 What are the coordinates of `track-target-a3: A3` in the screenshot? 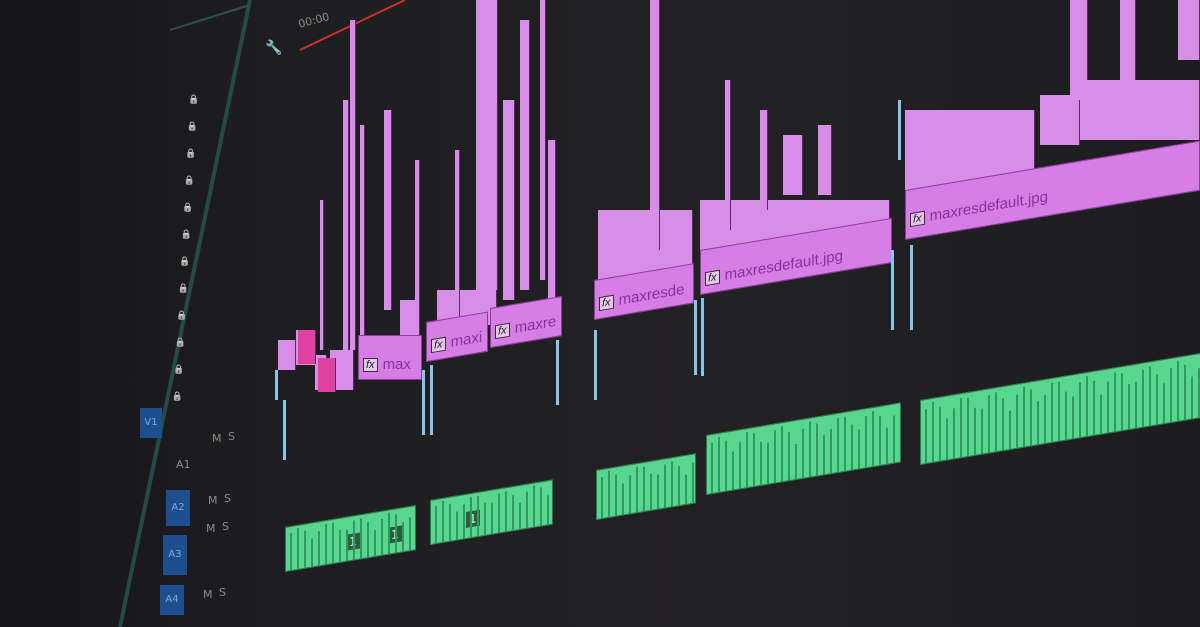 It's located at (175, 555).